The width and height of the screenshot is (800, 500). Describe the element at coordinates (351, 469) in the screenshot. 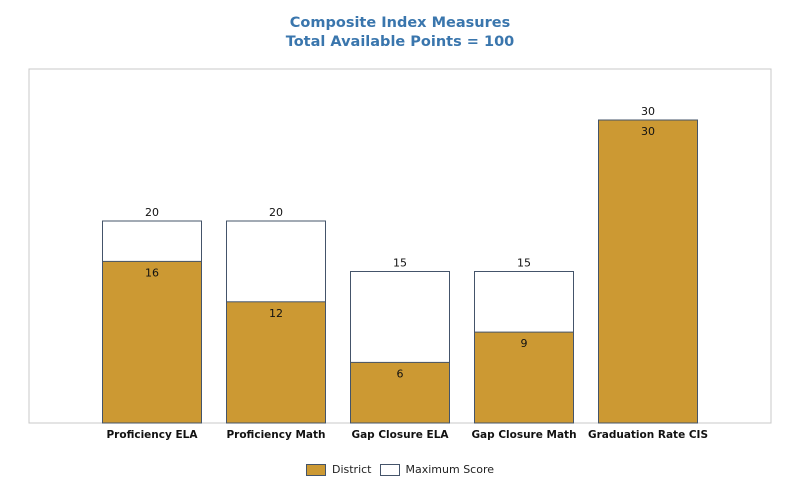

I see `legend-label-district: District` at that location.